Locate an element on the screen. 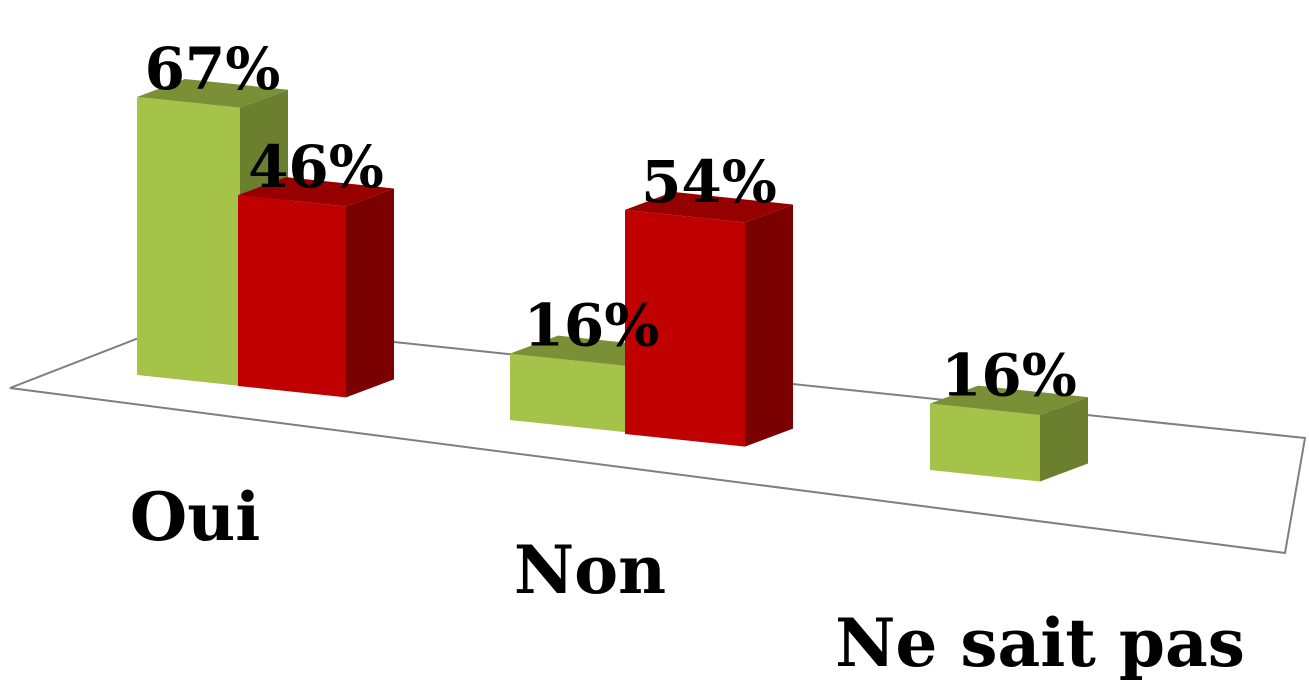  category-label-non: Non is located at coordinates (590, 570).